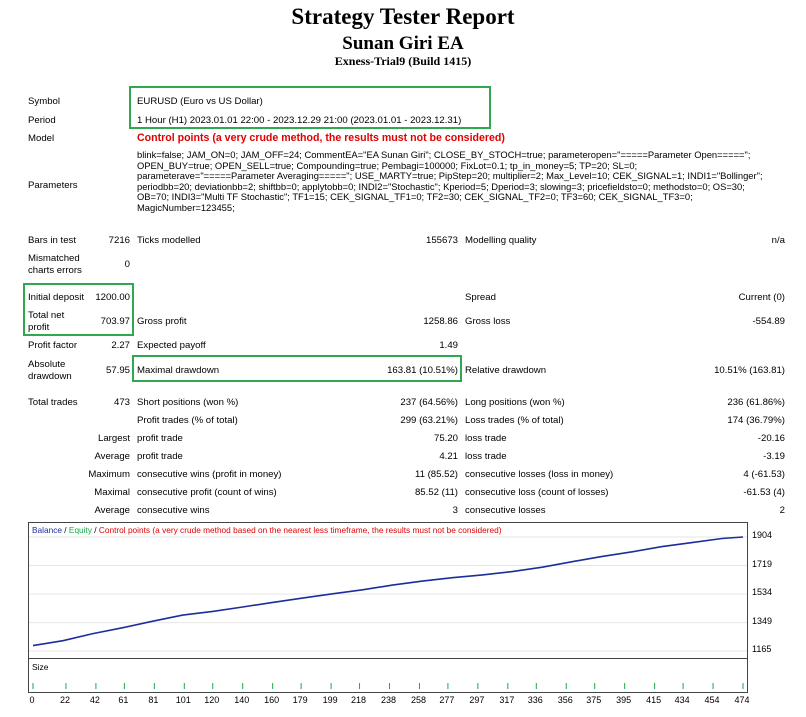  Describe the element at coordinates (762, 649) in the screenshot. I see `y-tick-label: 1165` at that location.